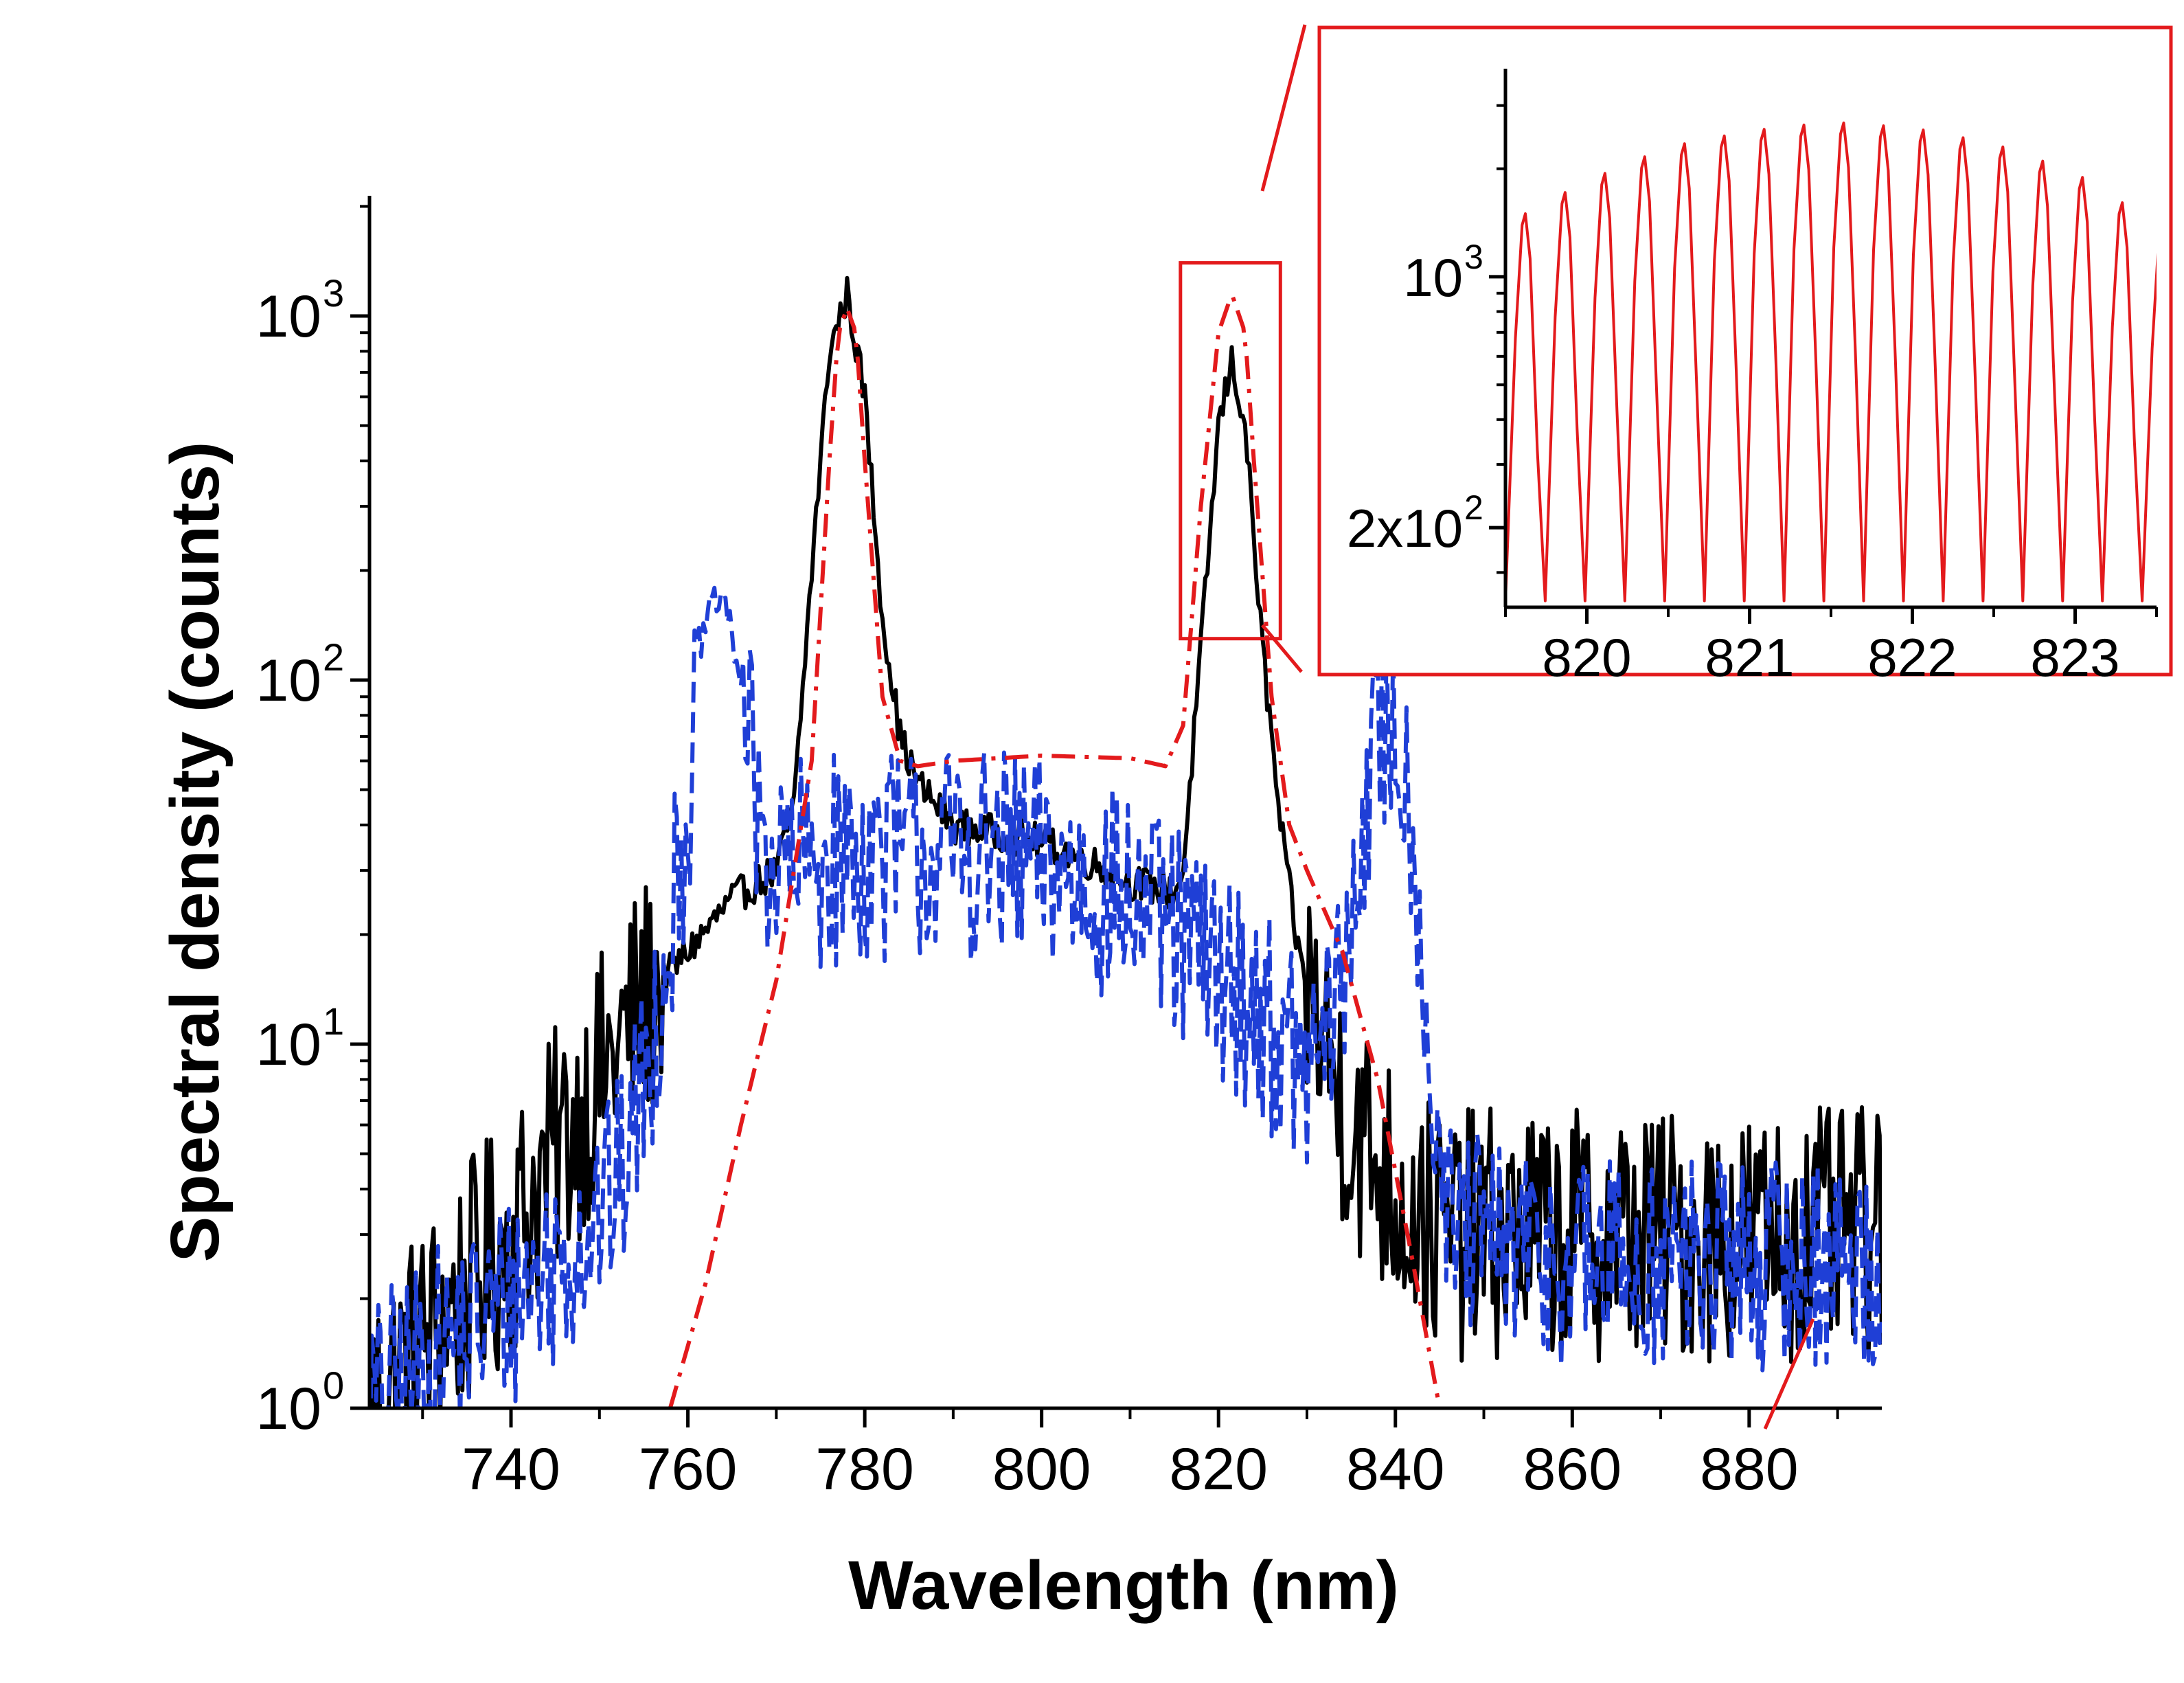  Describe the element at coordinates (1749, 657) in the screenshot. I see `inset-x-tick-label: 821` at that location.